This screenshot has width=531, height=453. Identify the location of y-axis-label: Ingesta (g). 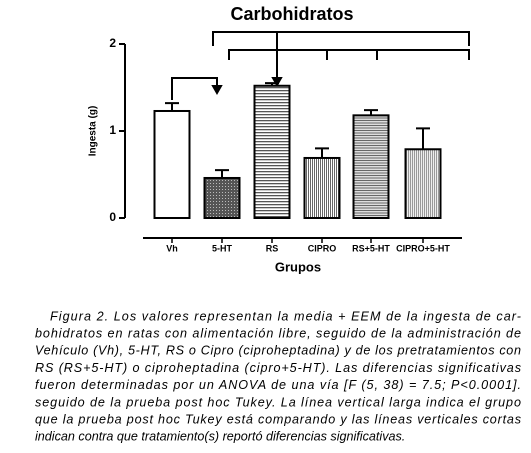
(93, 131).